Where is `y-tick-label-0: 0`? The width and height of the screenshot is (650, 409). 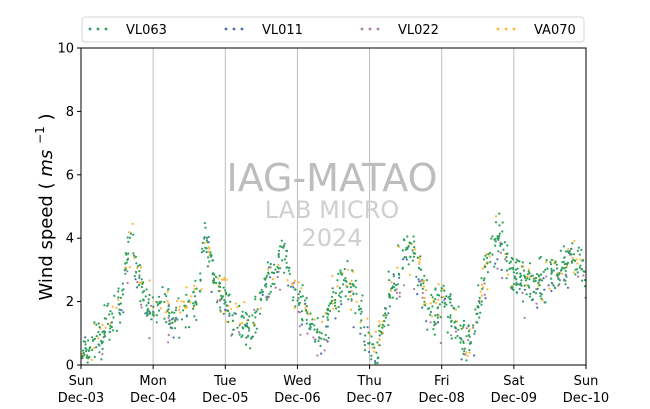
y-tick-label-0: 0 is located at coordinates (70, 366).